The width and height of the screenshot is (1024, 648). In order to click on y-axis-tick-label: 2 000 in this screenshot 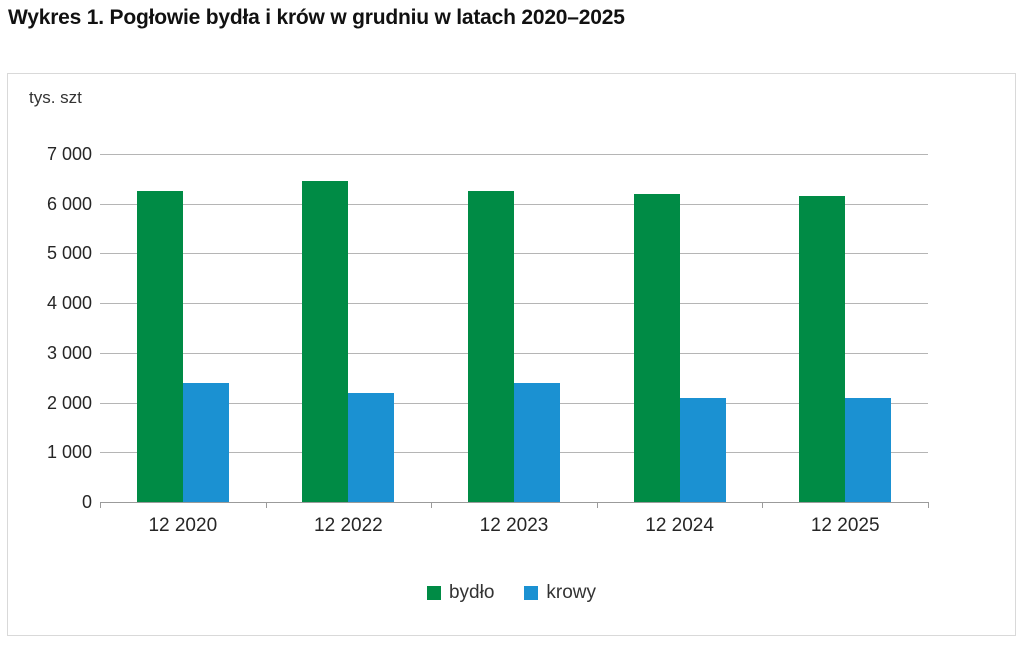, I will do `click(69, 402)`.